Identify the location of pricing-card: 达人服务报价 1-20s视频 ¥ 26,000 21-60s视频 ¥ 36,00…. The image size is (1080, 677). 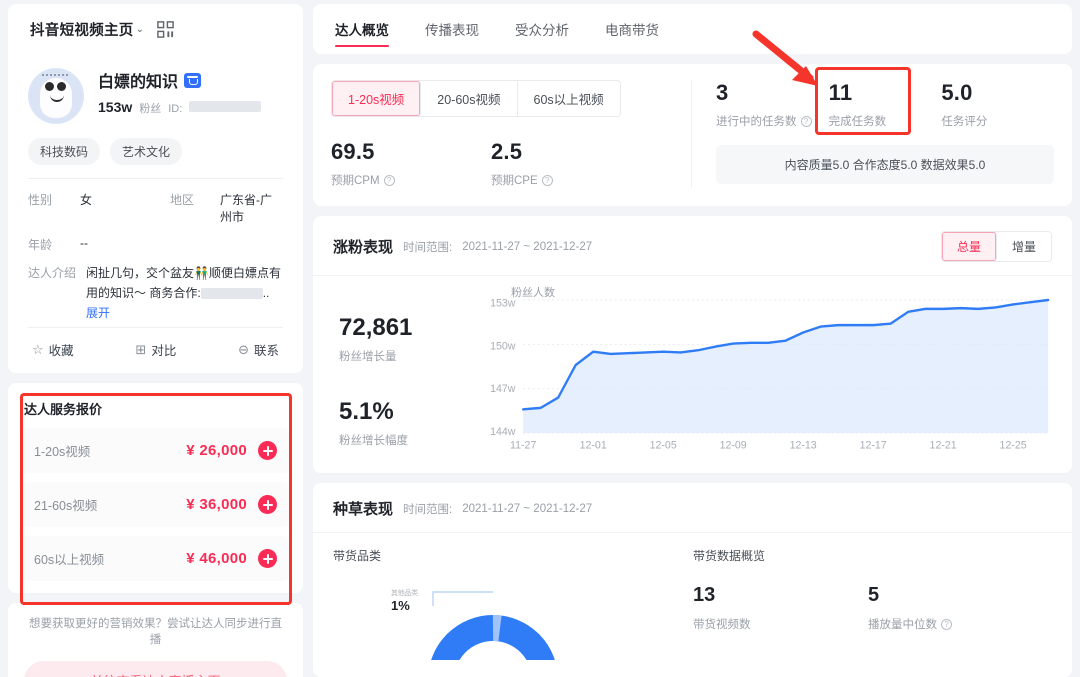
(155, 488).